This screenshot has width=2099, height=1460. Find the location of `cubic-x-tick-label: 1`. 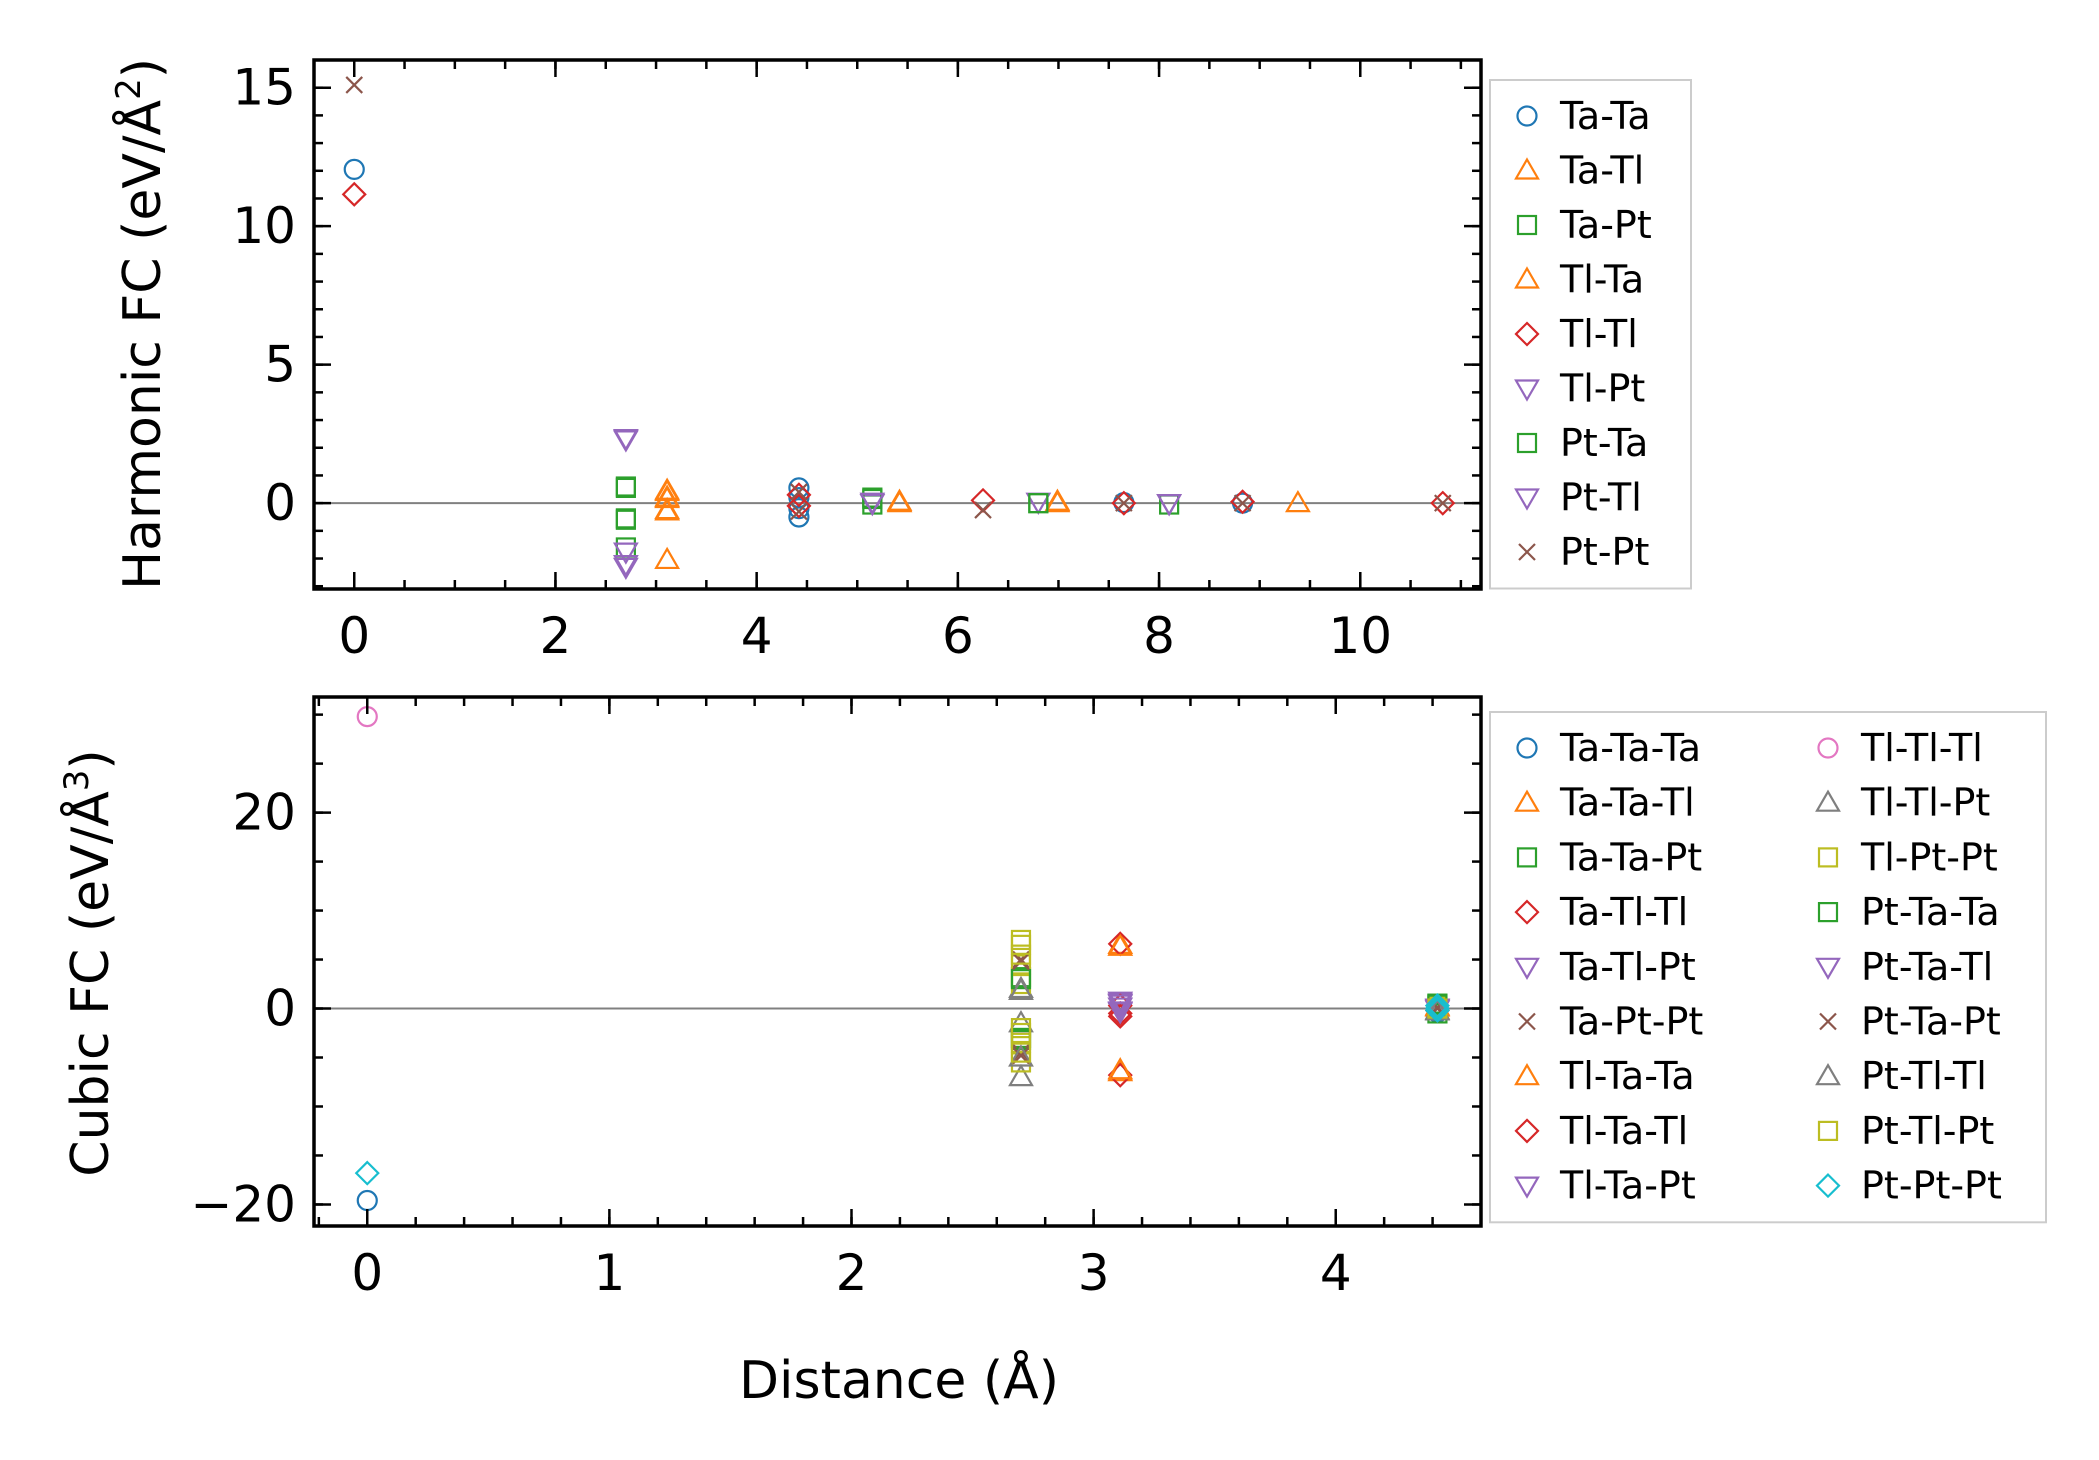

cubic-x-tick-label: 1 is located at coordinates (609, 1273).